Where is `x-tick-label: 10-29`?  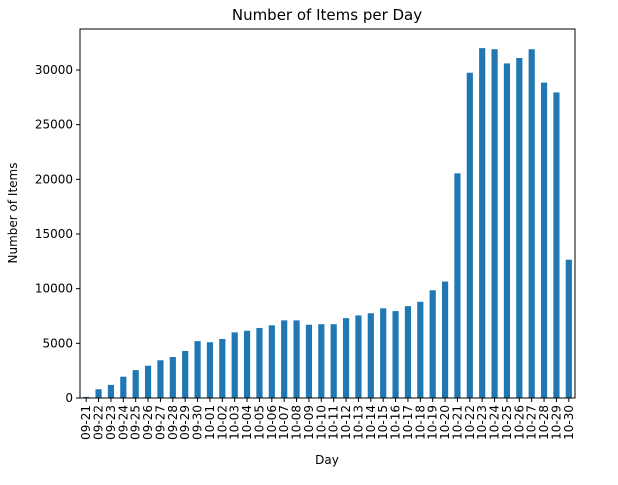
x-tick-label: 10-29 is located at coordinates (556, 422).